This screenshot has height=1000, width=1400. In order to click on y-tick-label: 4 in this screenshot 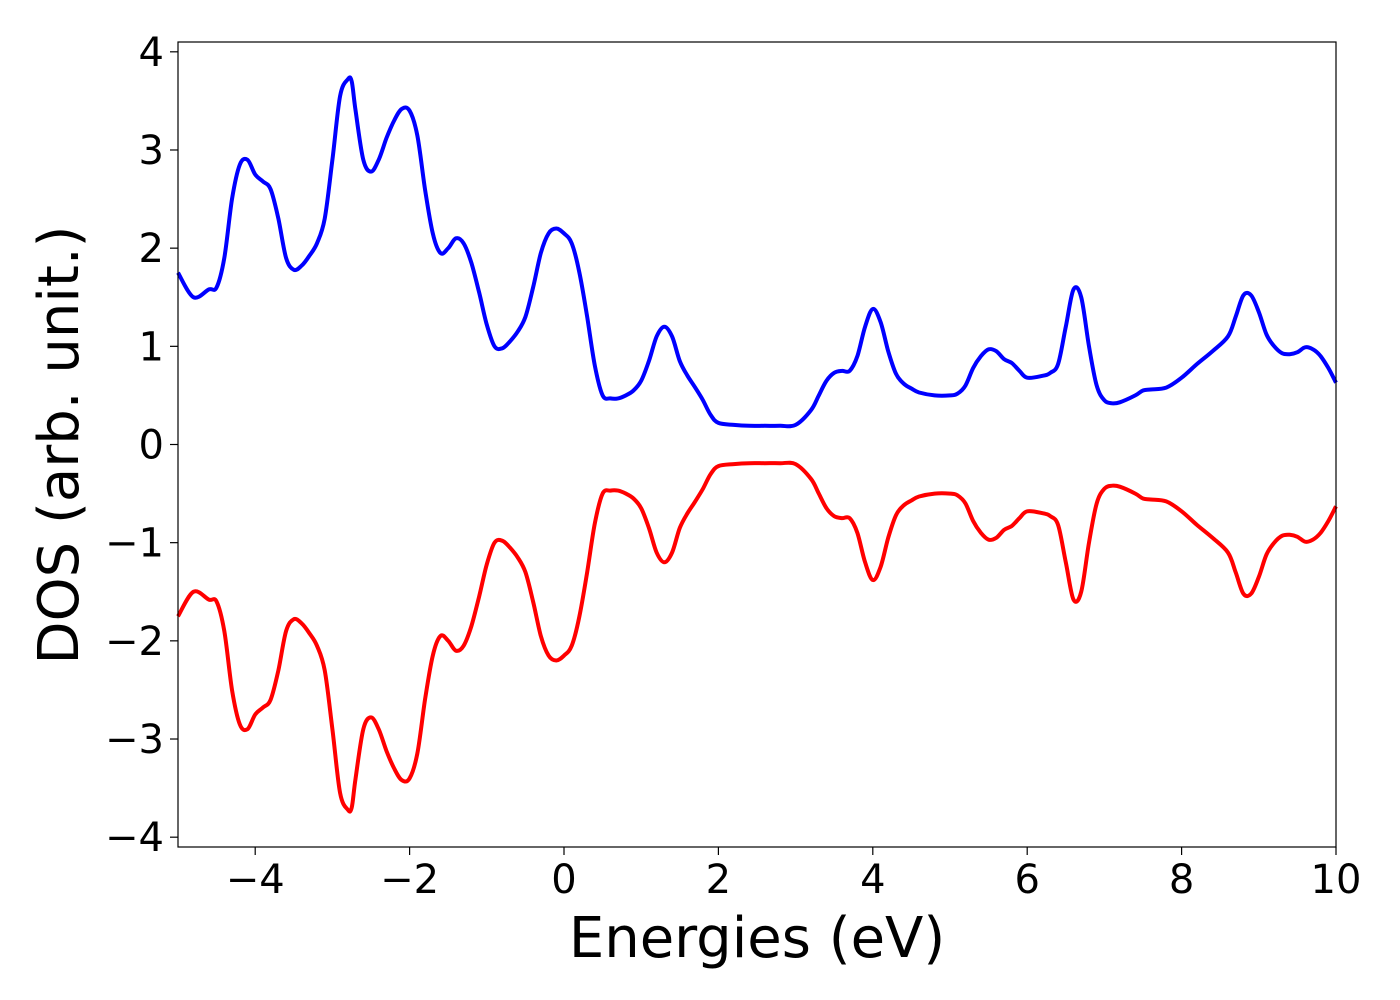, I will do `click(151, 53)`.